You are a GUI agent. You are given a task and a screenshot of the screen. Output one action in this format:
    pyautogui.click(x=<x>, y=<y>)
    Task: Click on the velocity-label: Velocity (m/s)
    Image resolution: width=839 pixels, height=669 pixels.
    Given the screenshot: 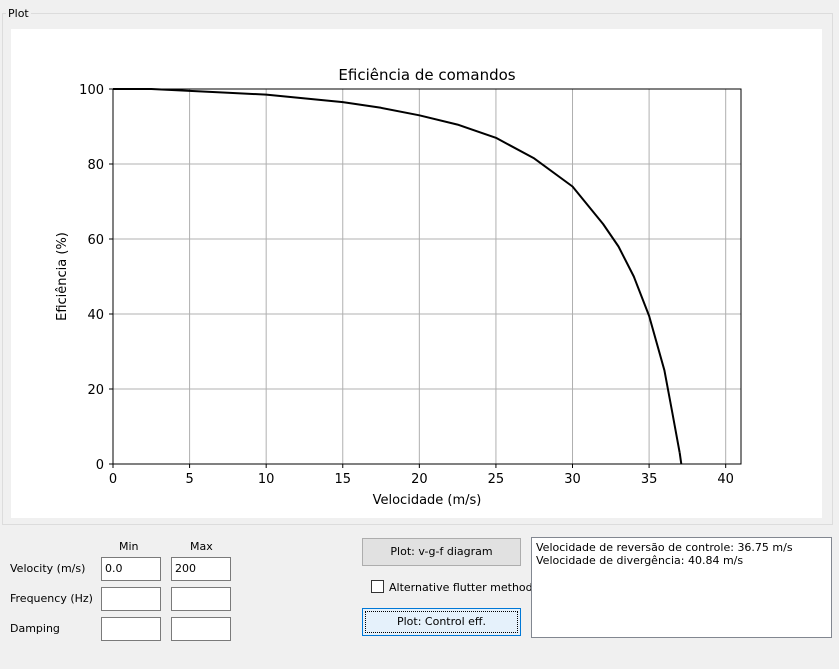 What is the action you would take?
    pyautogui.click(x=48, y=568)
    